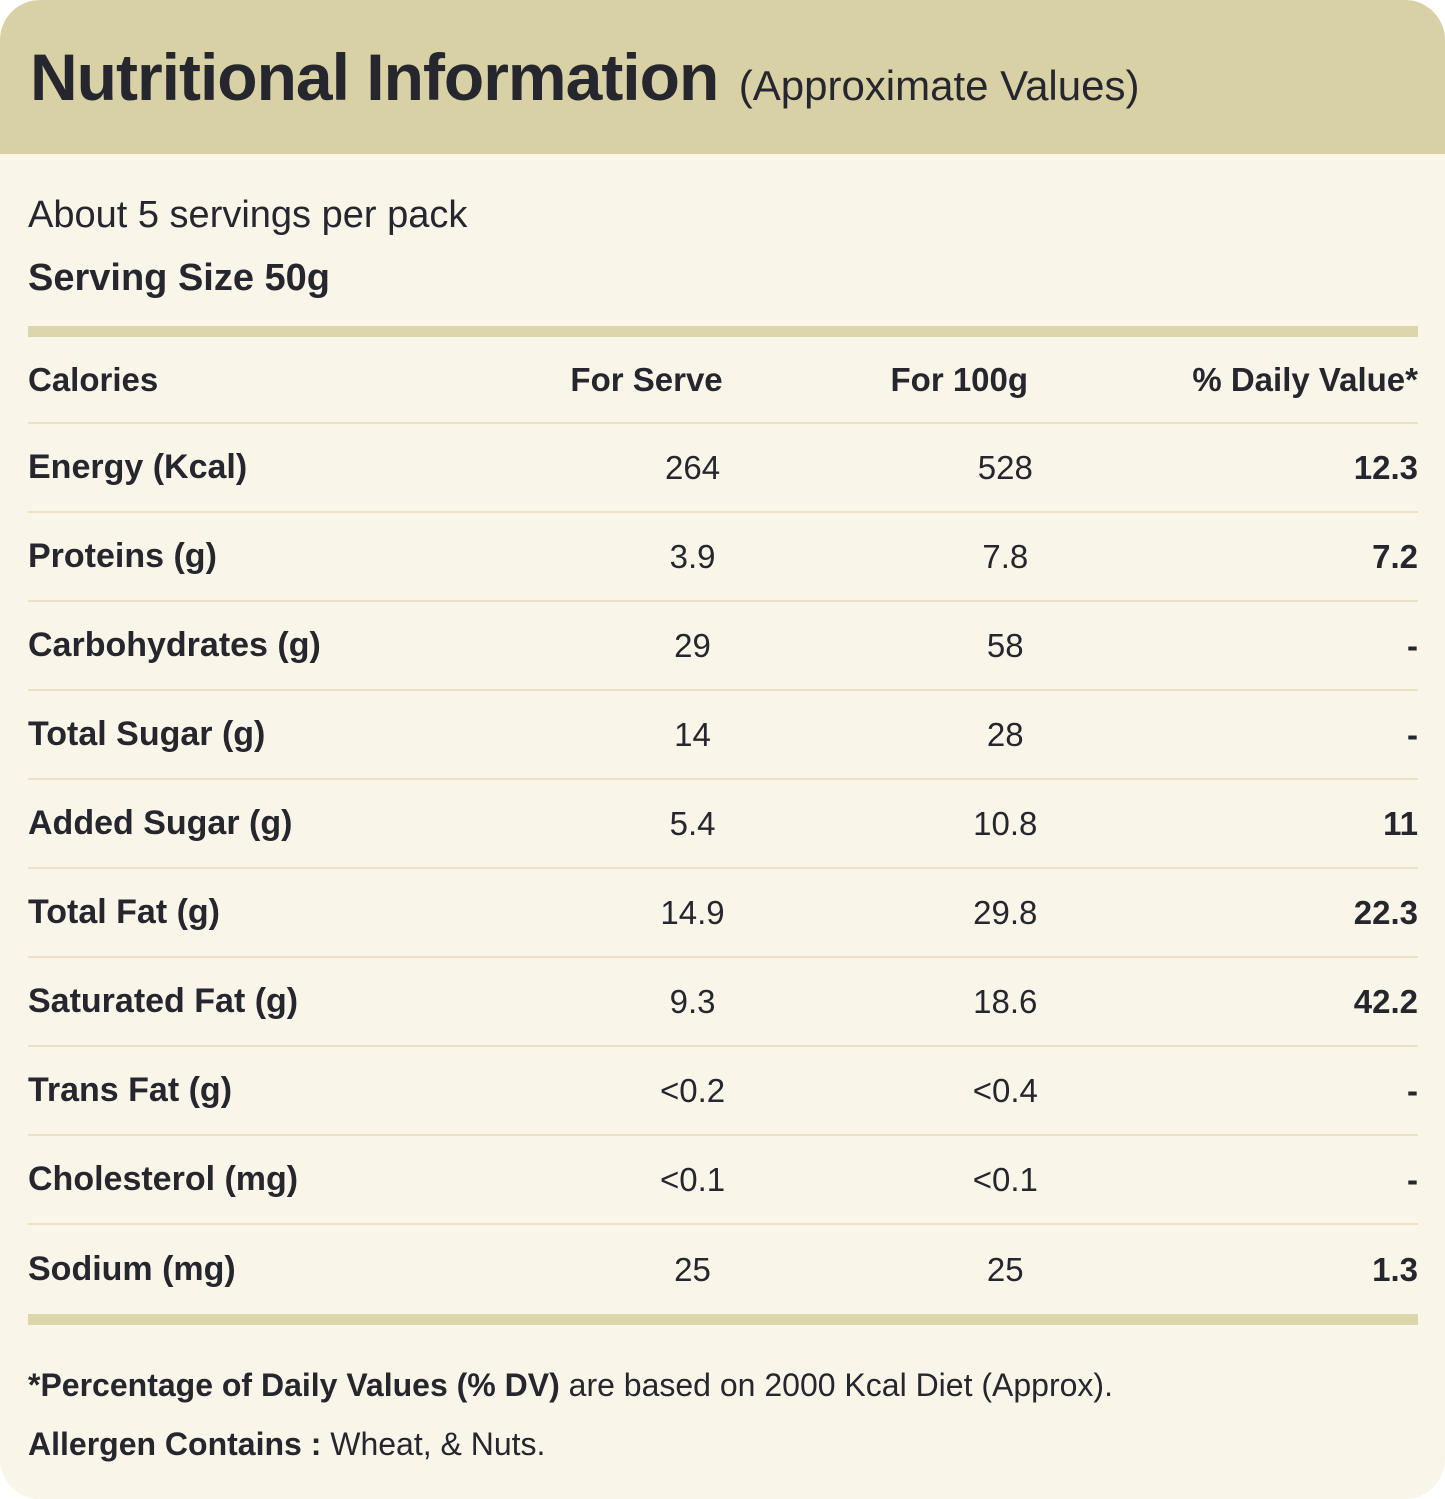  What do you see at coordinates (939, 85) in the screenshot?
I see `page-subtitle: (Approximate Values)` at bounding box center [939, 85].